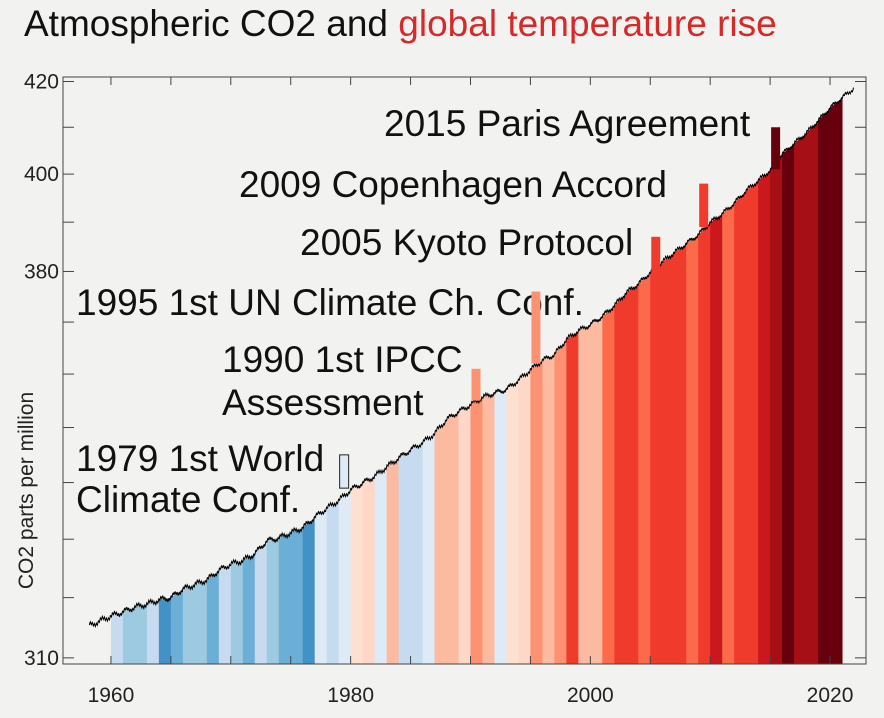 Image resolution: width=884 pixels, height=718 pixels. What do you see at coordinates (488, 528) in the screenshot?
I see `stripe-1991` at bounding box center [488, 528].